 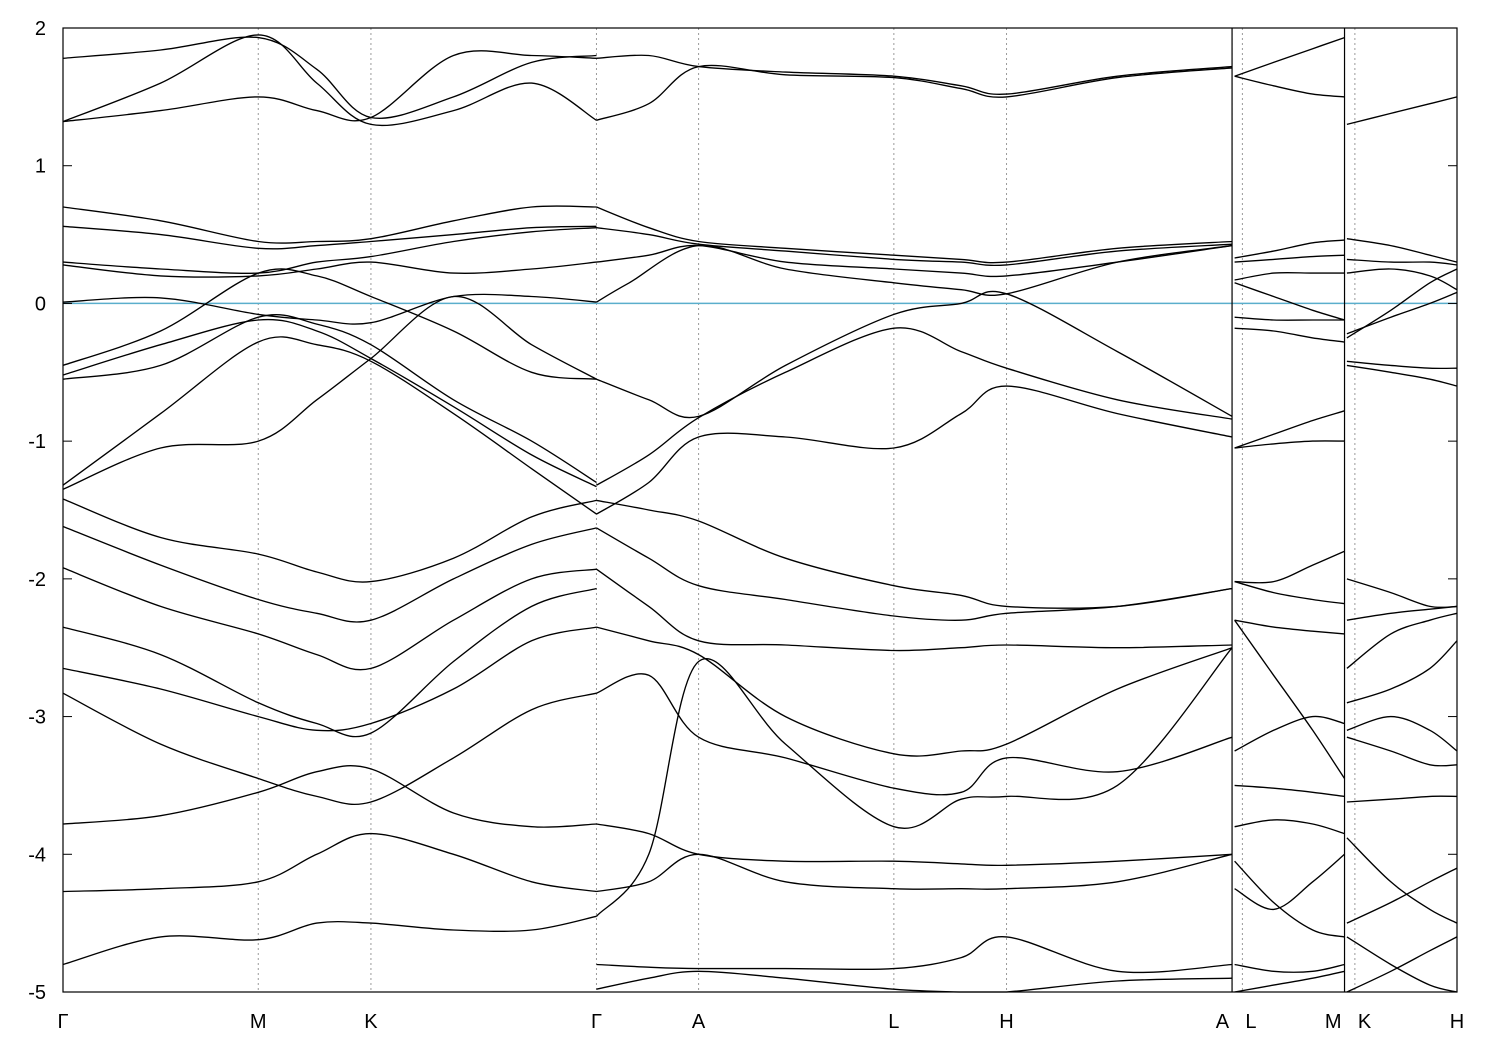 I want to click on y-tick-label: -1, so click(x=37, y=442).